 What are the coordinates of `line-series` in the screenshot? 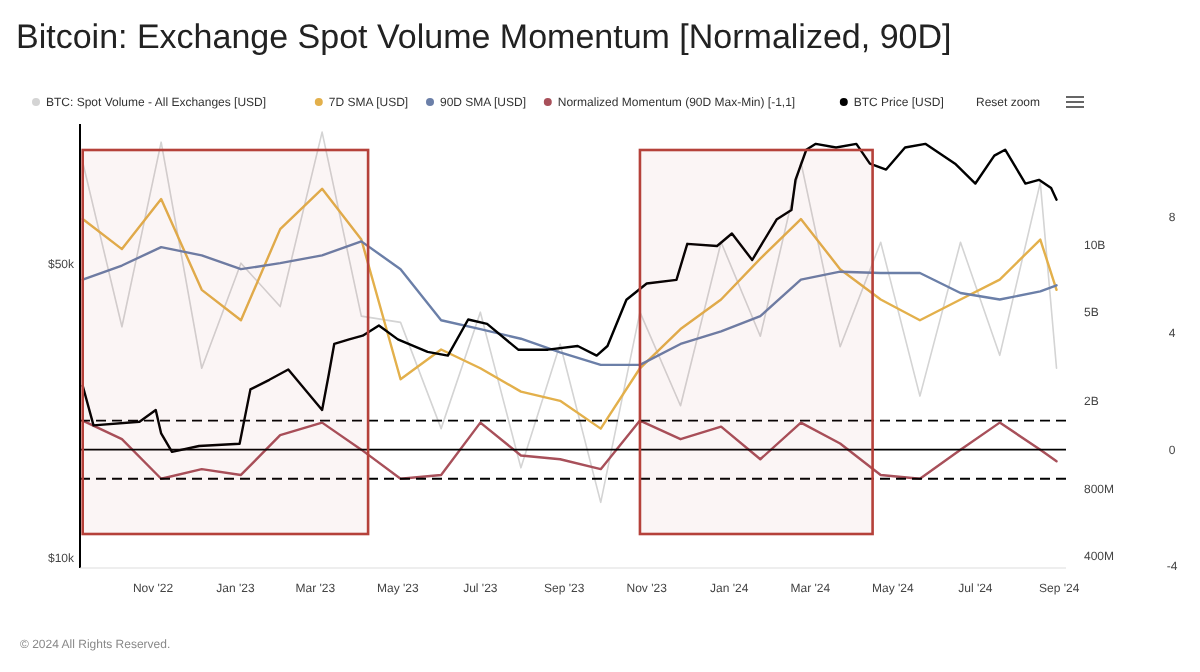 It's located at (569, 449).